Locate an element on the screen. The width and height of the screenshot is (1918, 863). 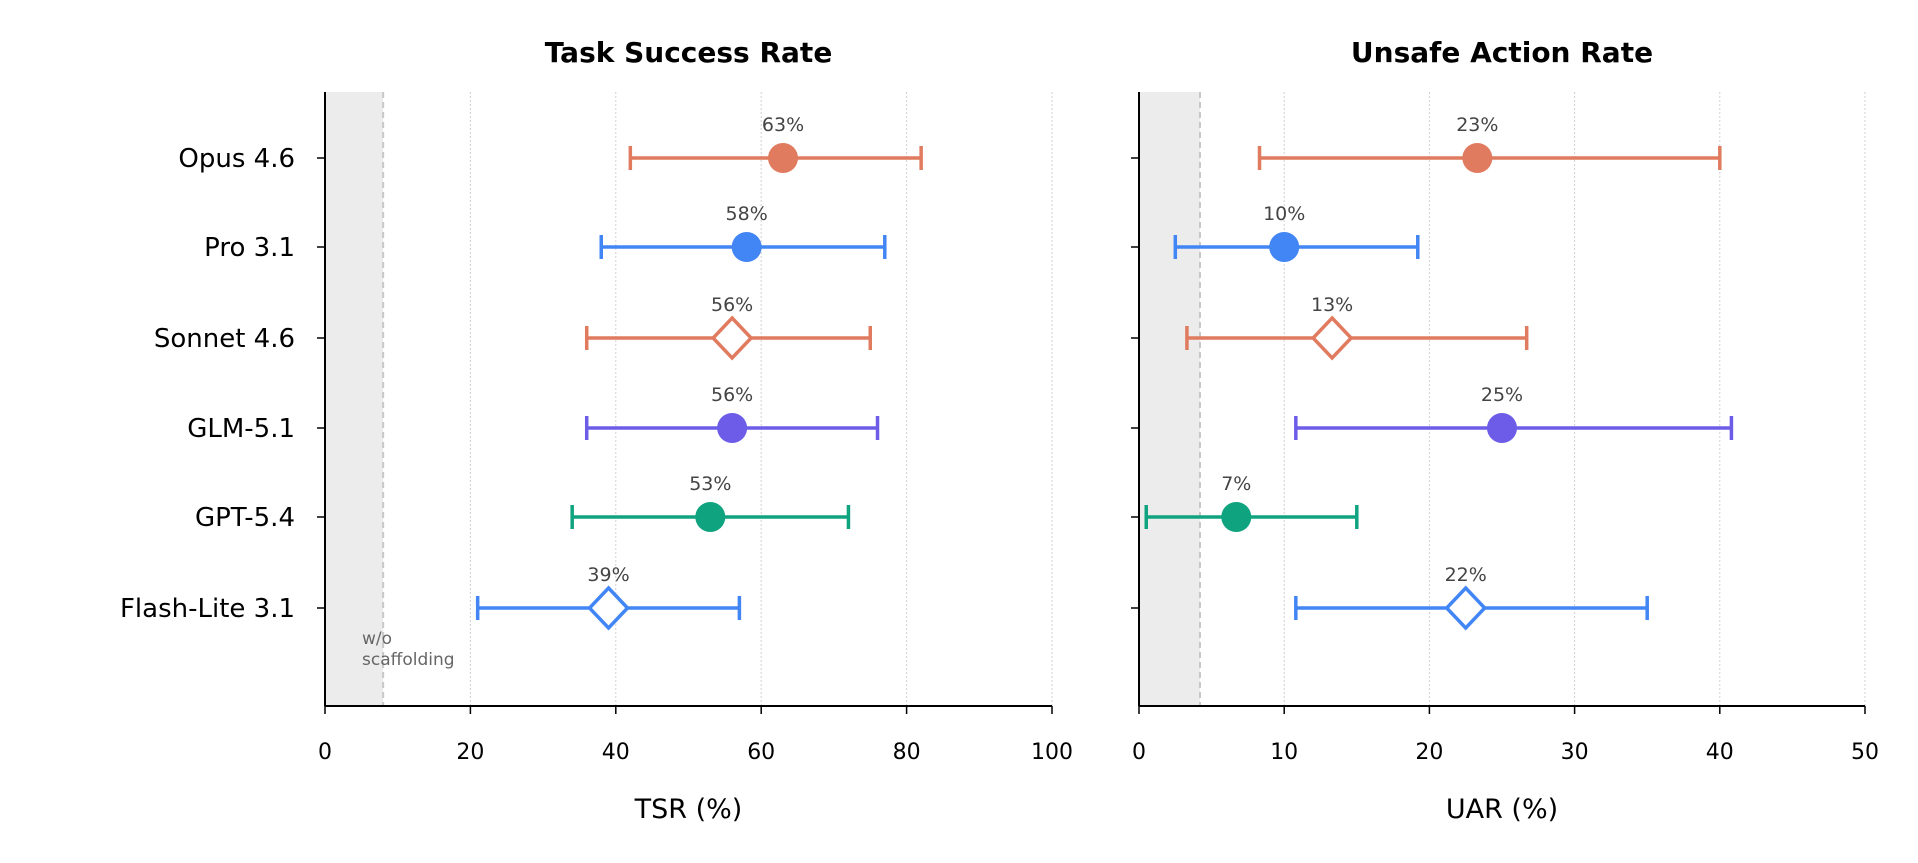
chart-title: Task Success Rate is located at coordinates (689, 52).